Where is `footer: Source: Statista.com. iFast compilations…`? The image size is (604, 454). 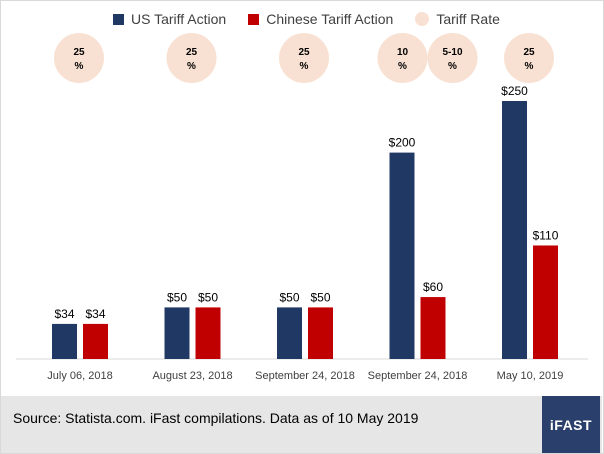
footer: Source: Statista.com. iFast compilations… is located at coordinates (301, 424).